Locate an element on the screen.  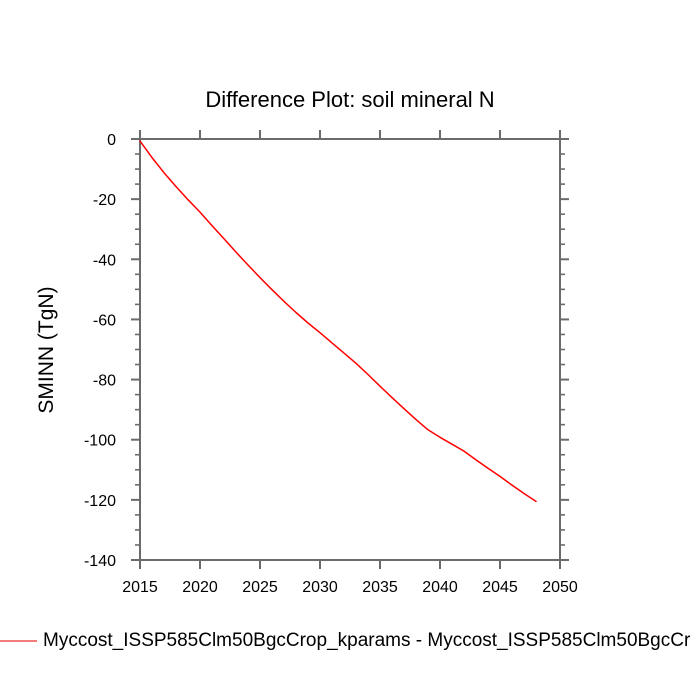
legend-line-sample is located at coordinates (18, 641).